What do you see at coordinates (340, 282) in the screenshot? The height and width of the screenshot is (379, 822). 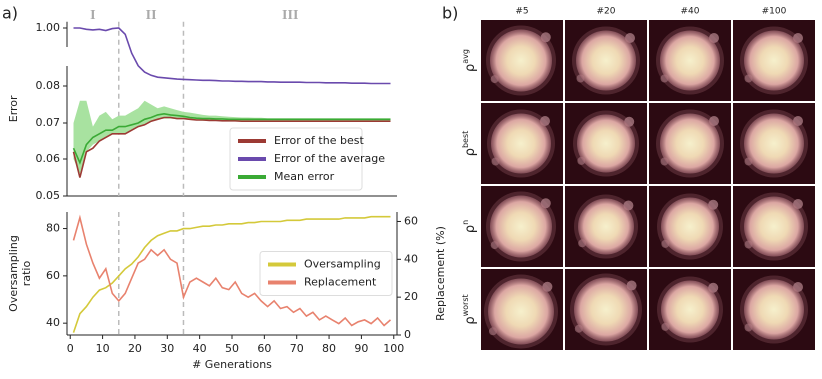 I see `legend-label: Replacement` at bounding box center [340, 282].